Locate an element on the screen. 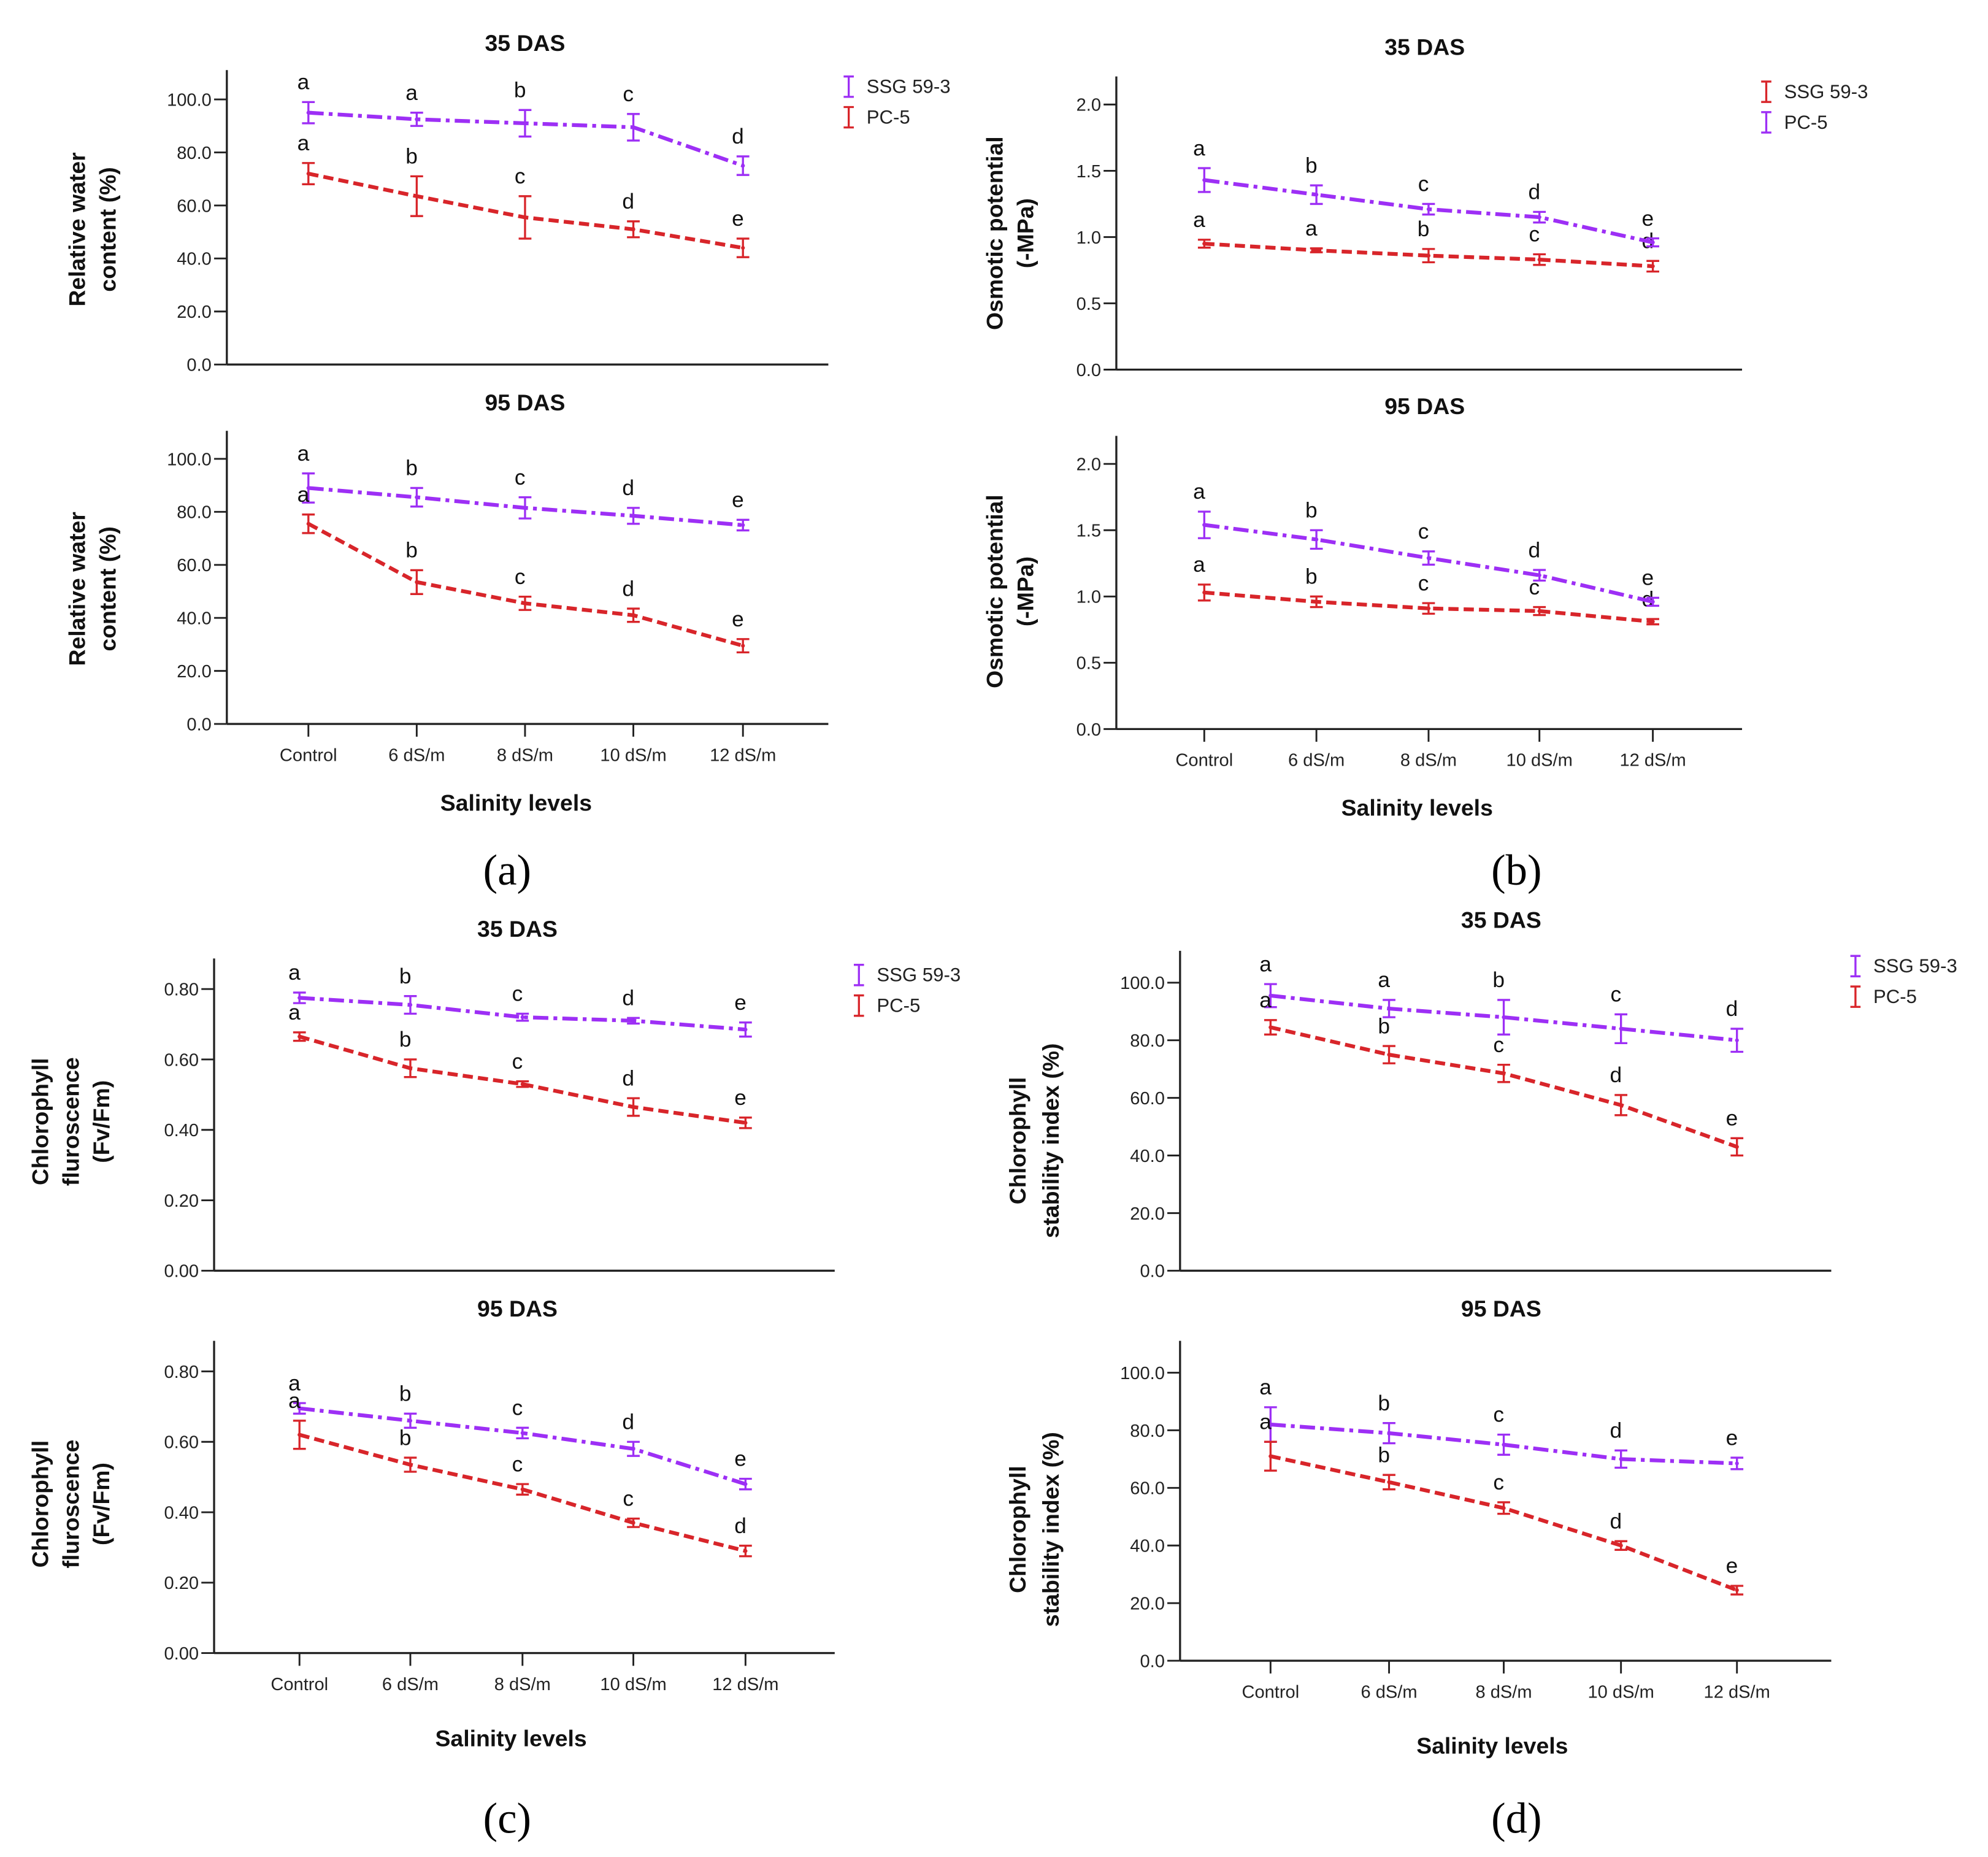  y-tick-label: 0.5 is located at coordinates (1089, 664).